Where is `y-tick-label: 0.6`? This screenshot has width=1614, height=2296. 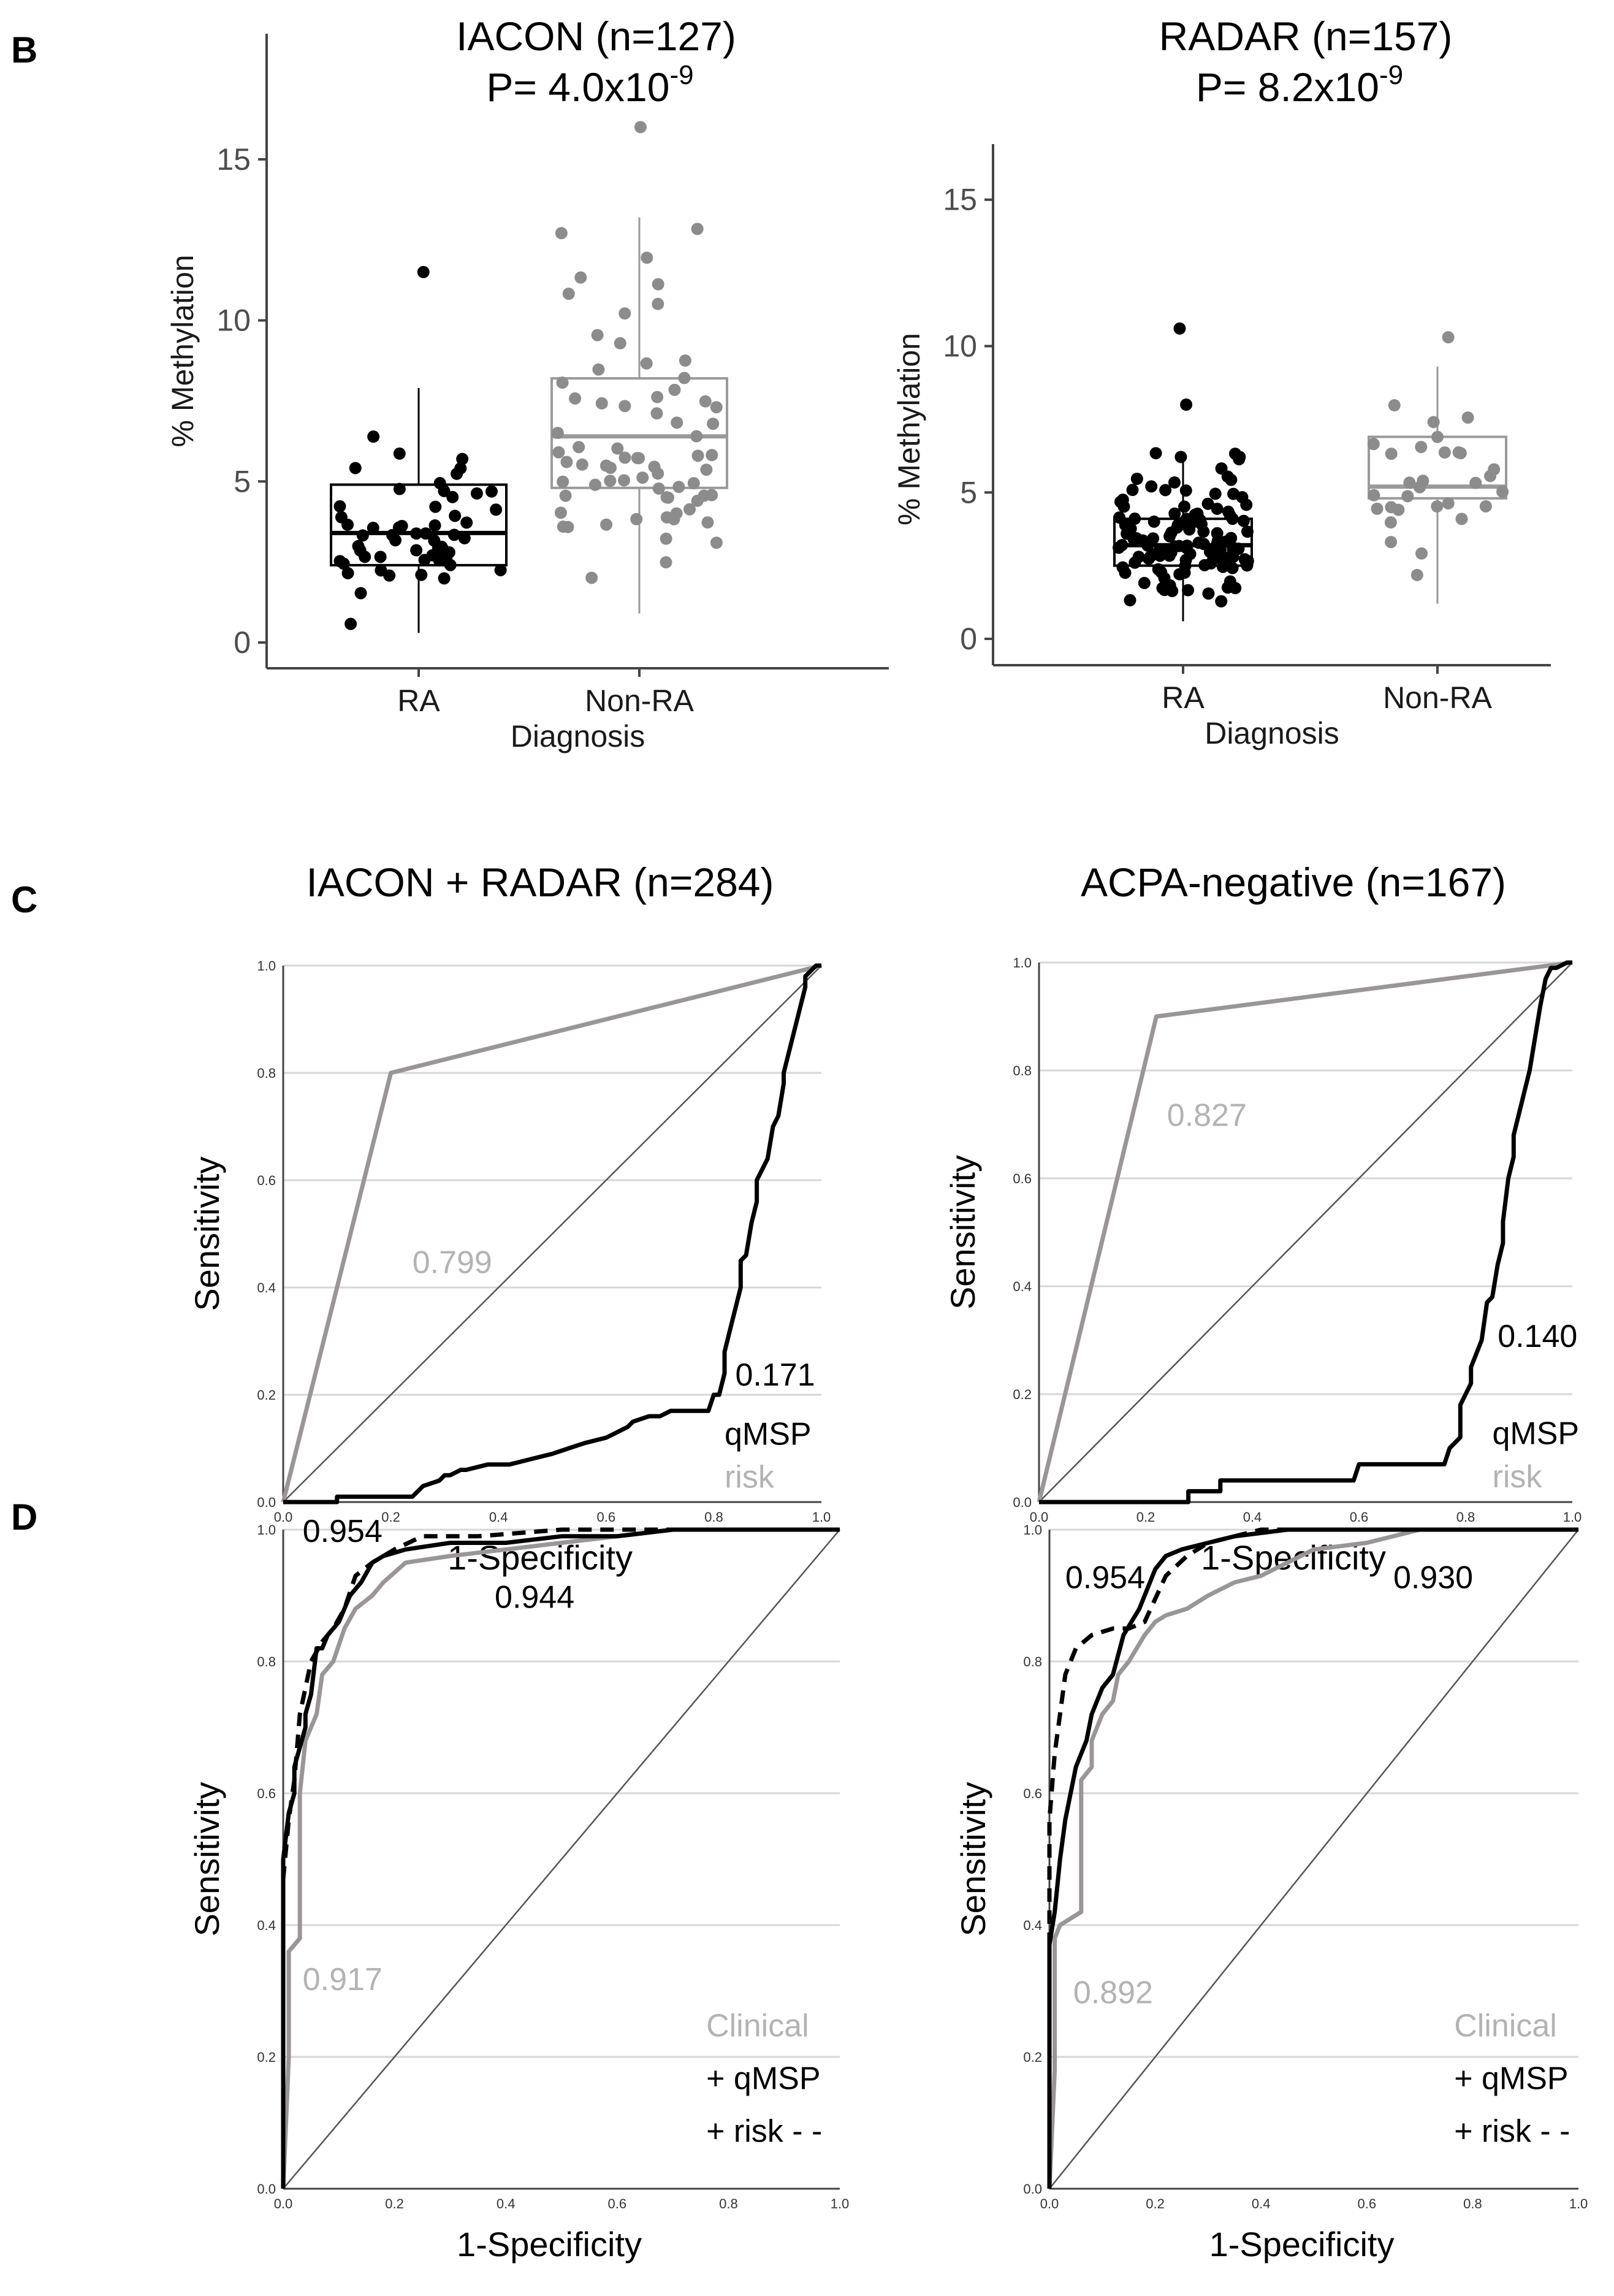 y-tick-label: 0.6 is located at coordinates (1032, 1793).